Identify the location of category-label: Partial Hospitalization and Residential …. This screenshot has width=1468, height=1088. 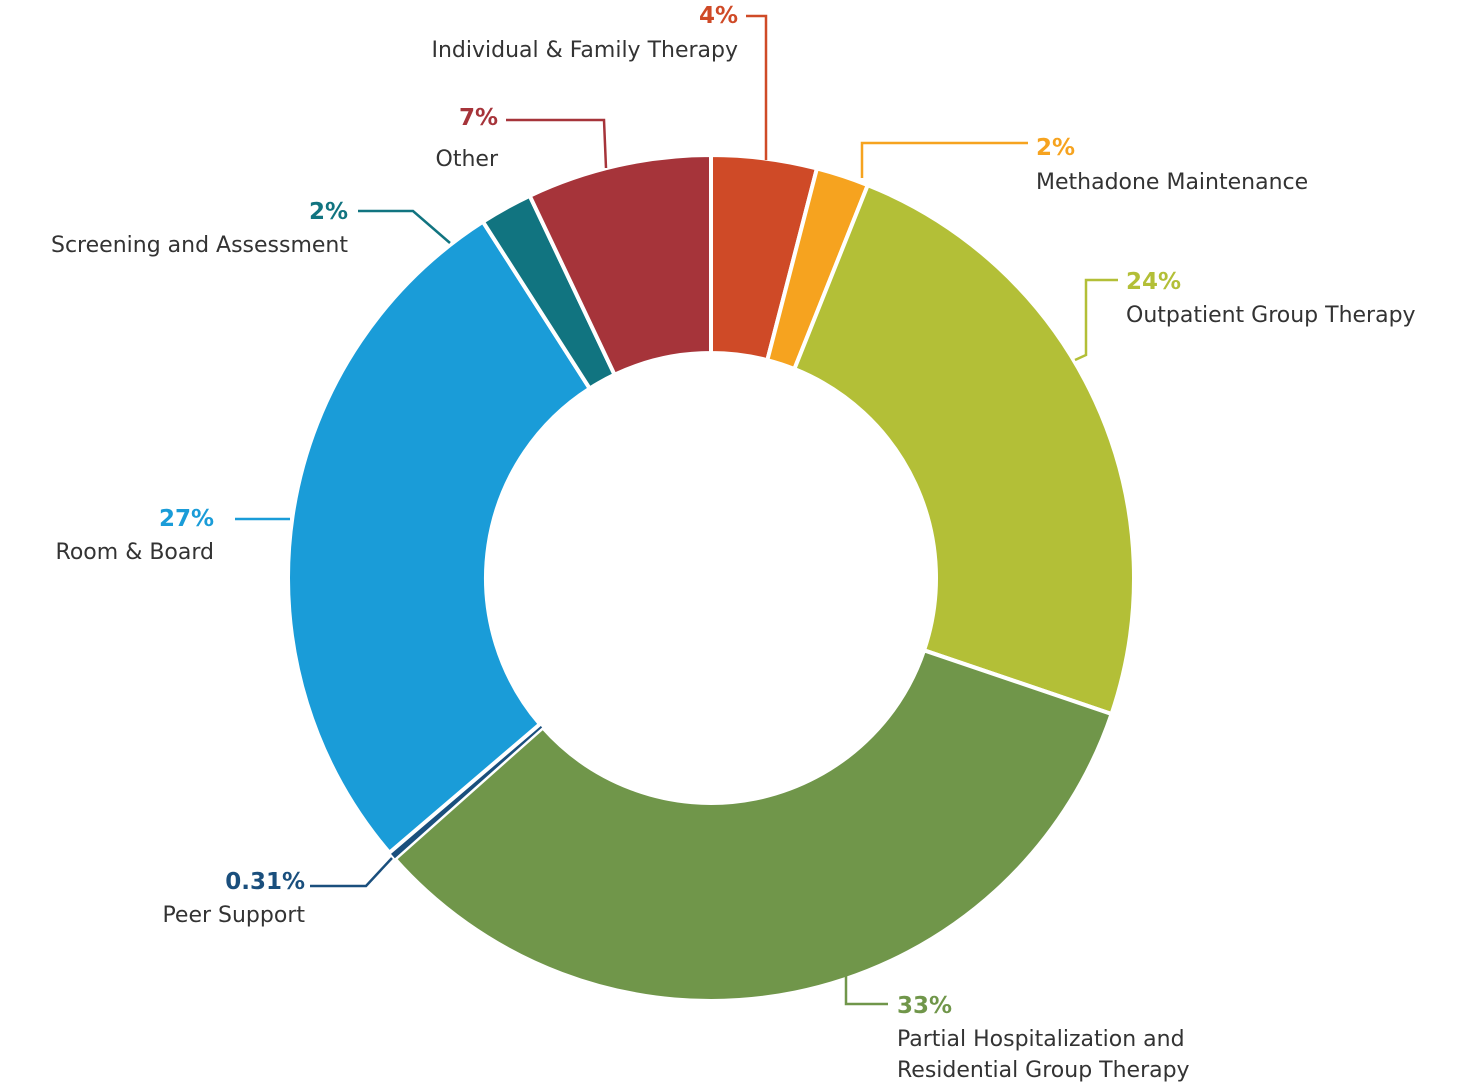
(1043, 1055).